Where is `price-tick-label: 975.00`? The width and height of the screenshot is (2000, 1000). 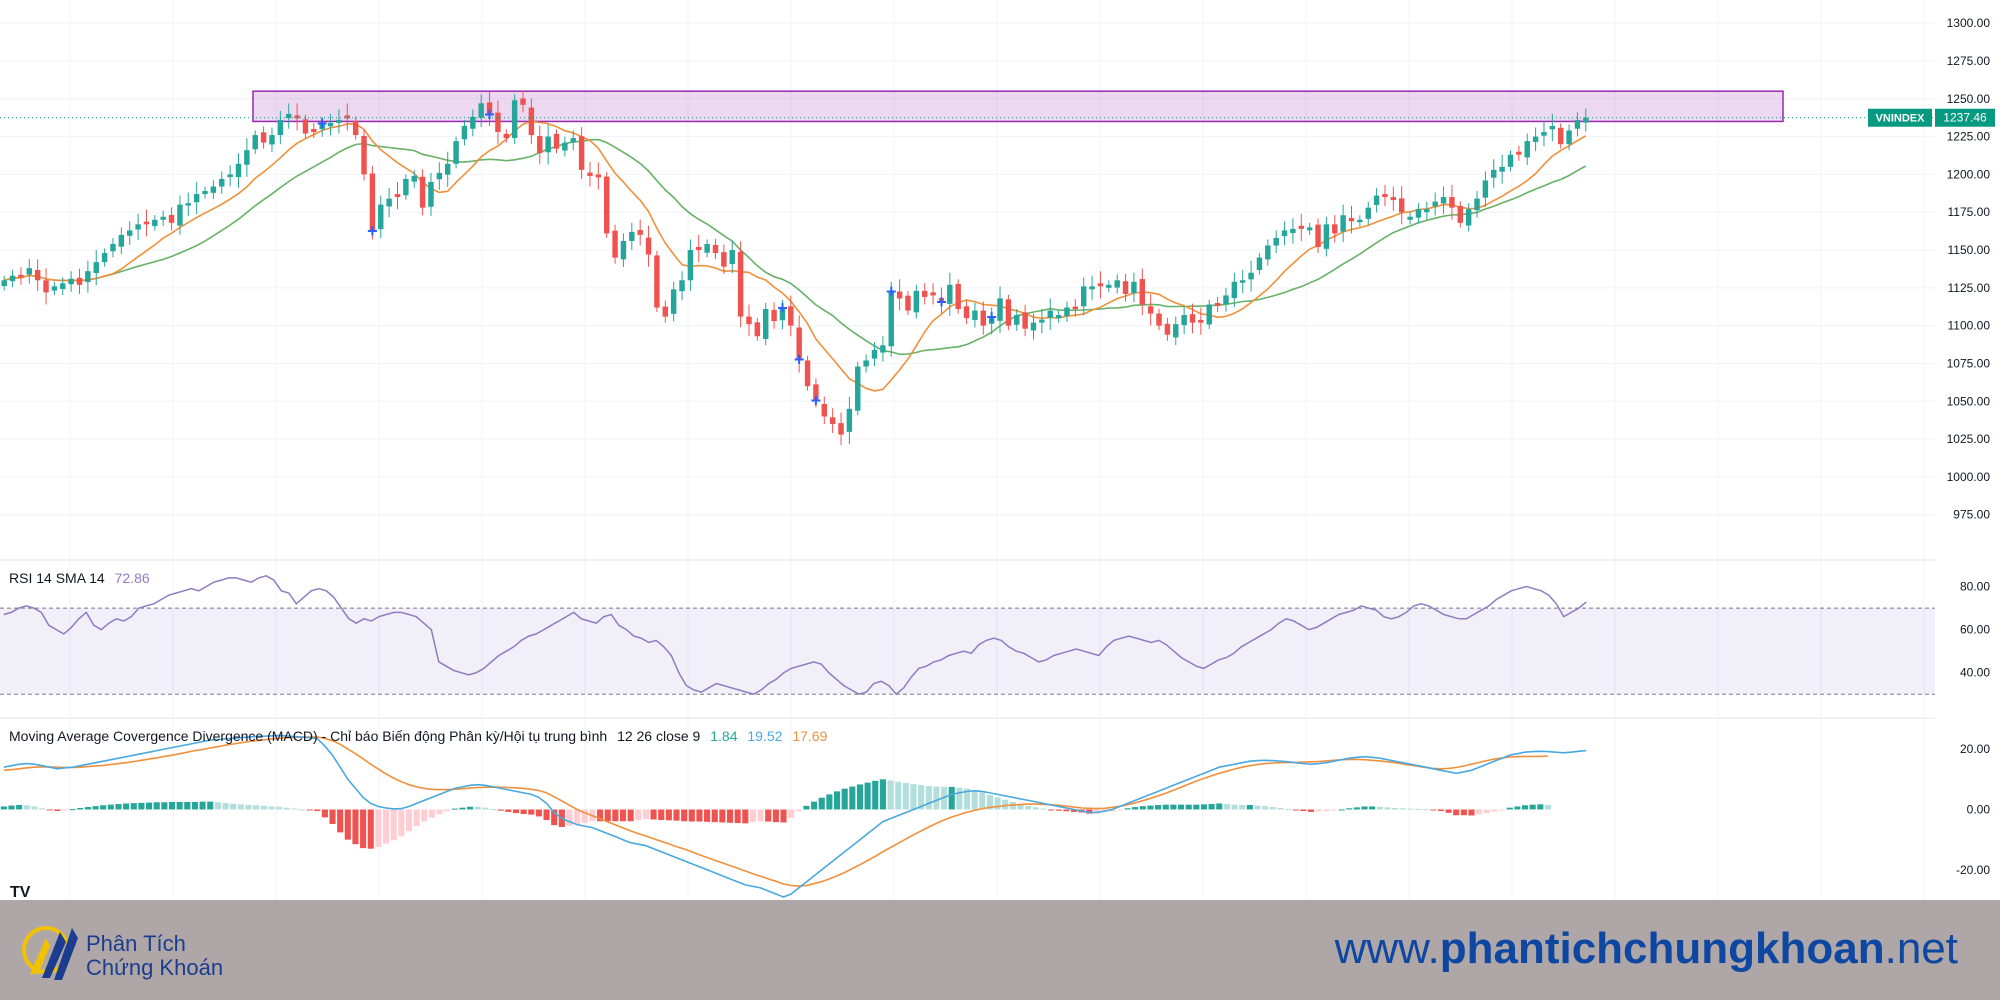
price-tick-label: 975.00 is located at coordinates (1971, 515).